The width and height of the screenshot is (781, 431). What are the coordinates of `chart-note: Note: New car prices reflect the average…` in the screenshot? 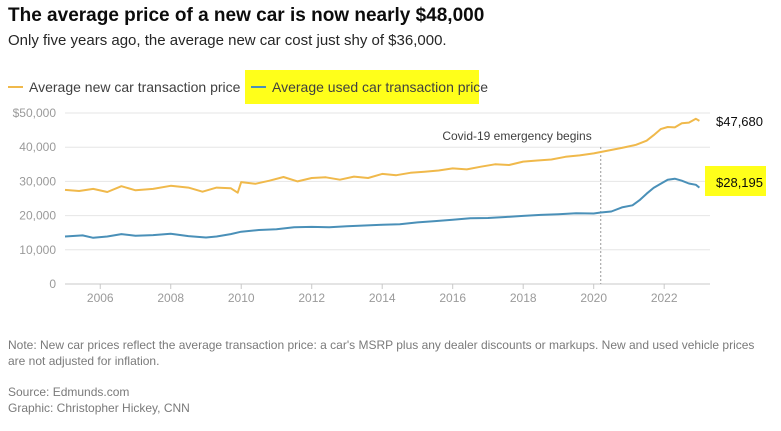 It's located at (381, 353).